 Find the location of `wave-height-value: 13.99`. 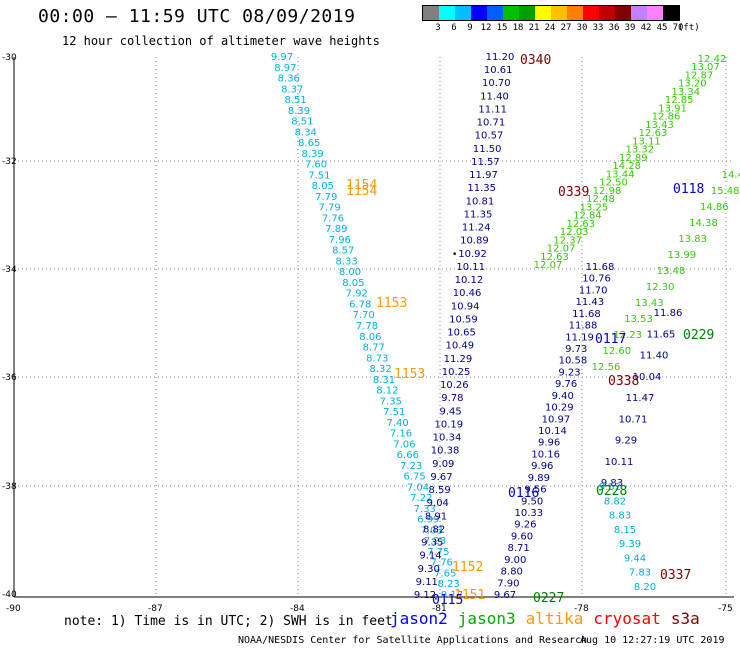

wave-height-value: 13.99 is located at coordinates (681, 255).